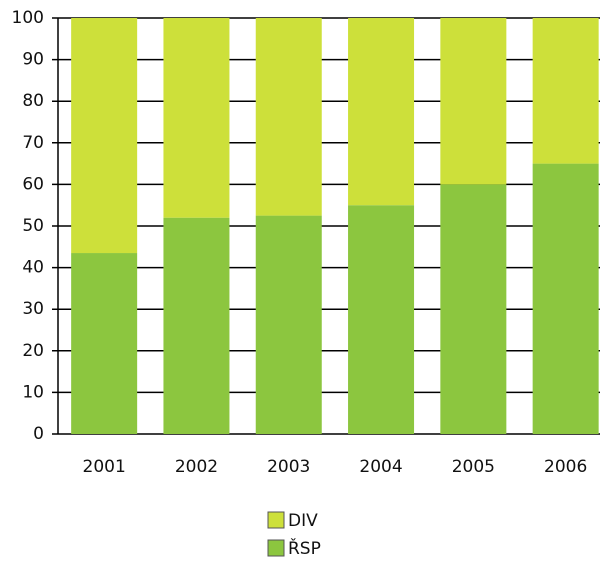 This screenshot has width=603, height=561. What do you see at coordinates (28, 18) in the screenshot?
I see `y-tick-label: 100` at bounding box center [28, 18].